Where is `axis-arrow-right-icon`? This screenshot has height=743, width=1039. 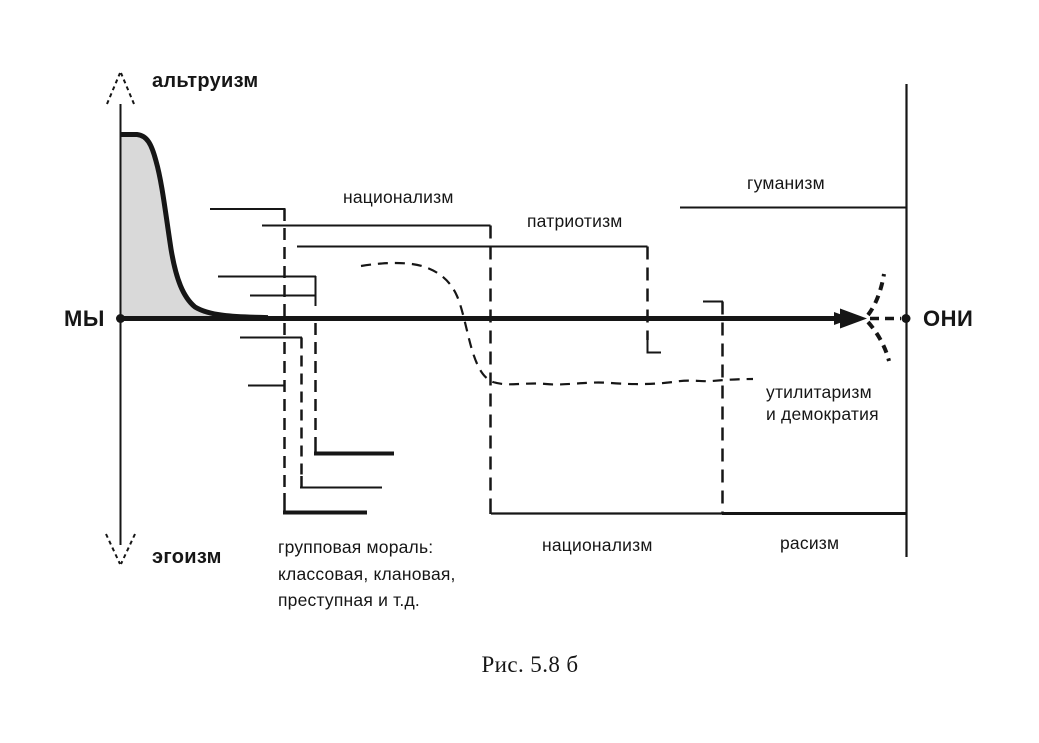
axis-arrow-right-icon is located at coordinates (867, 317).